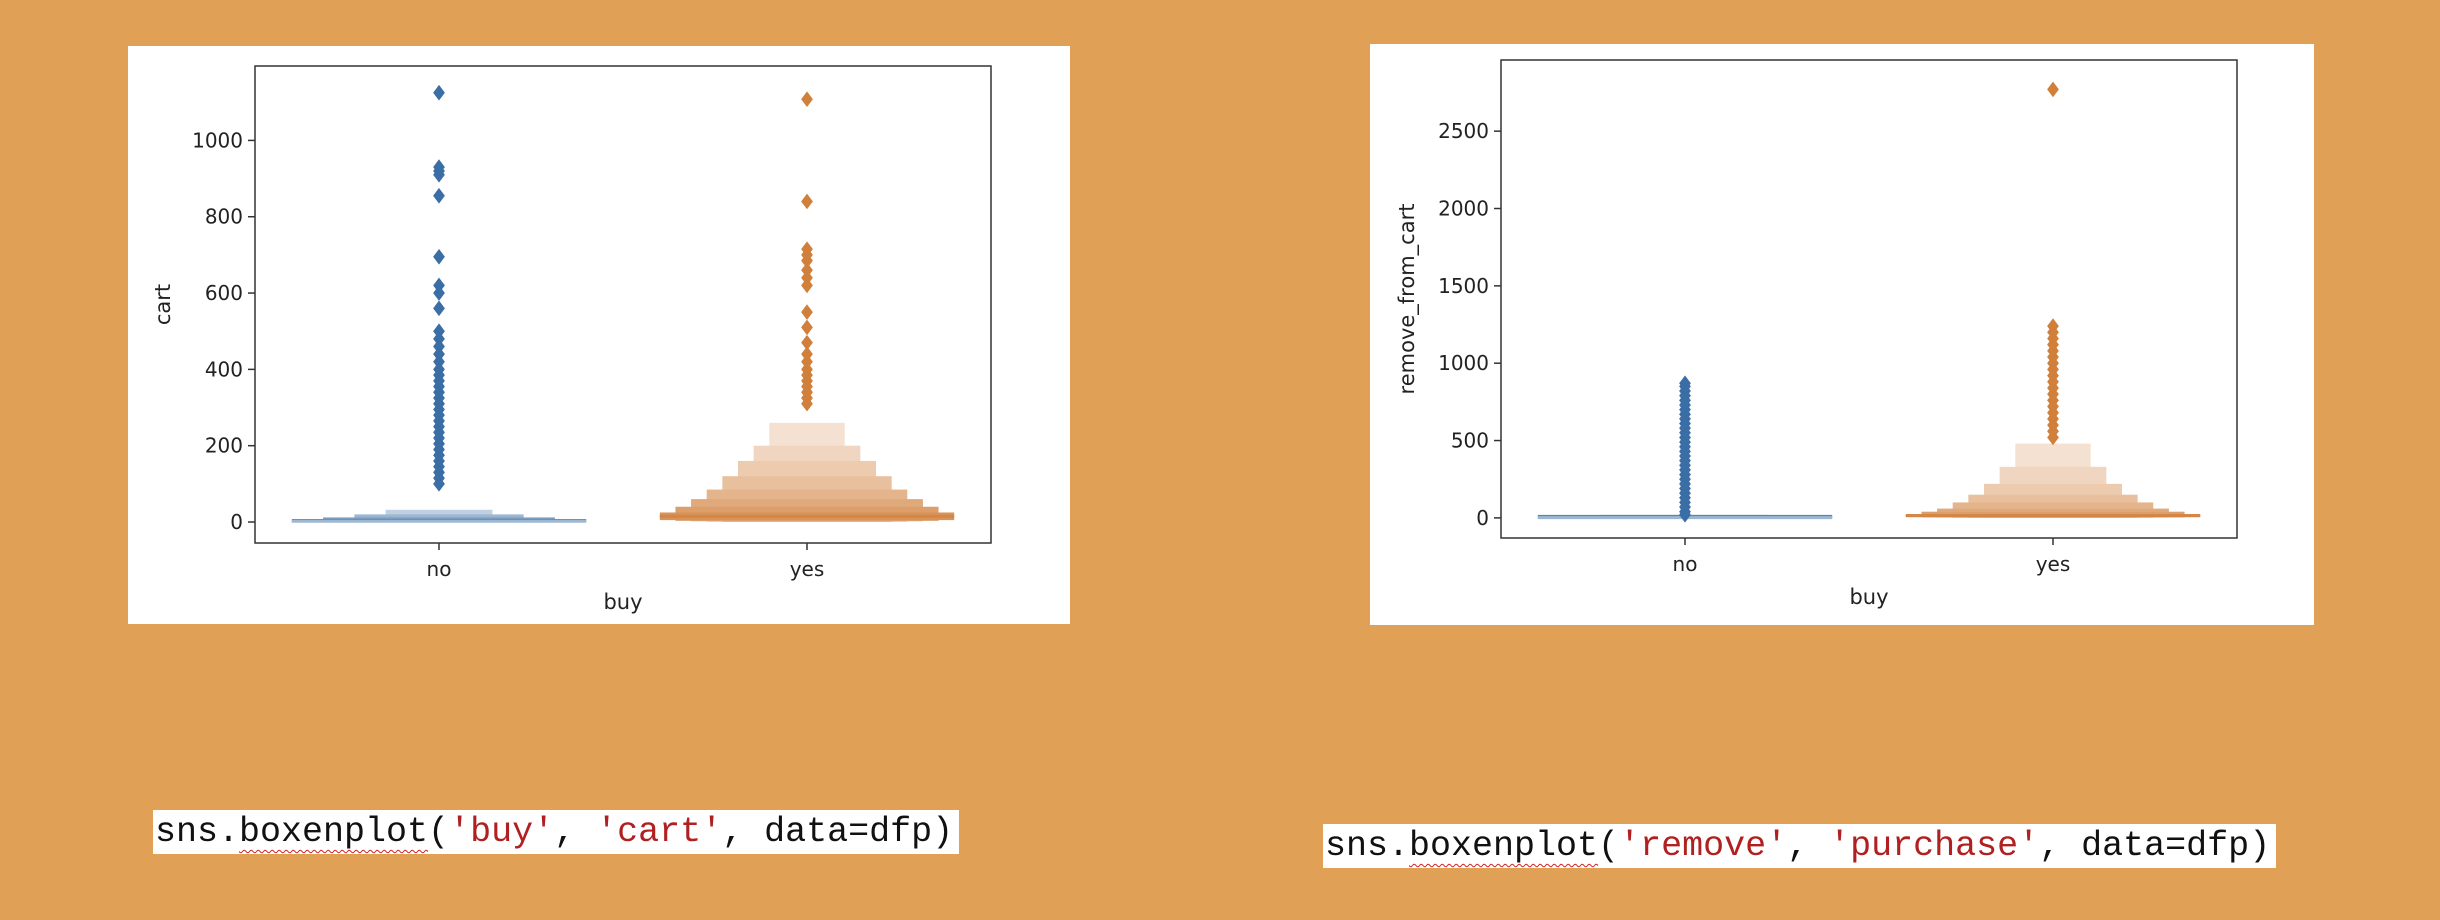 This screenshot has height=920, width=2440. I want to click on y-tick-label: 800, so click(224, 217).